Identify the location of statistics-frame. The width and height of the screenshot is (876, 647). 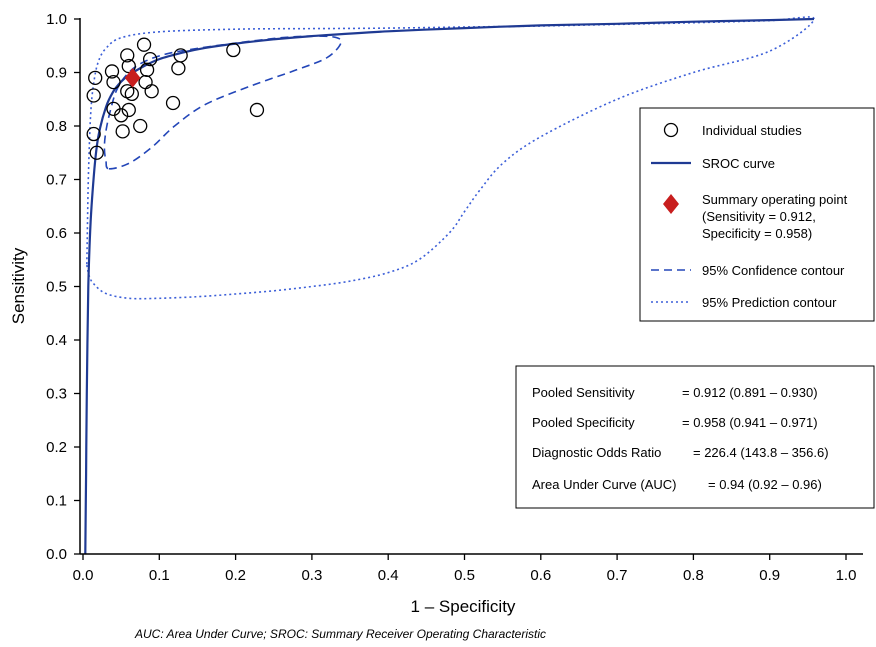
(695, 437).